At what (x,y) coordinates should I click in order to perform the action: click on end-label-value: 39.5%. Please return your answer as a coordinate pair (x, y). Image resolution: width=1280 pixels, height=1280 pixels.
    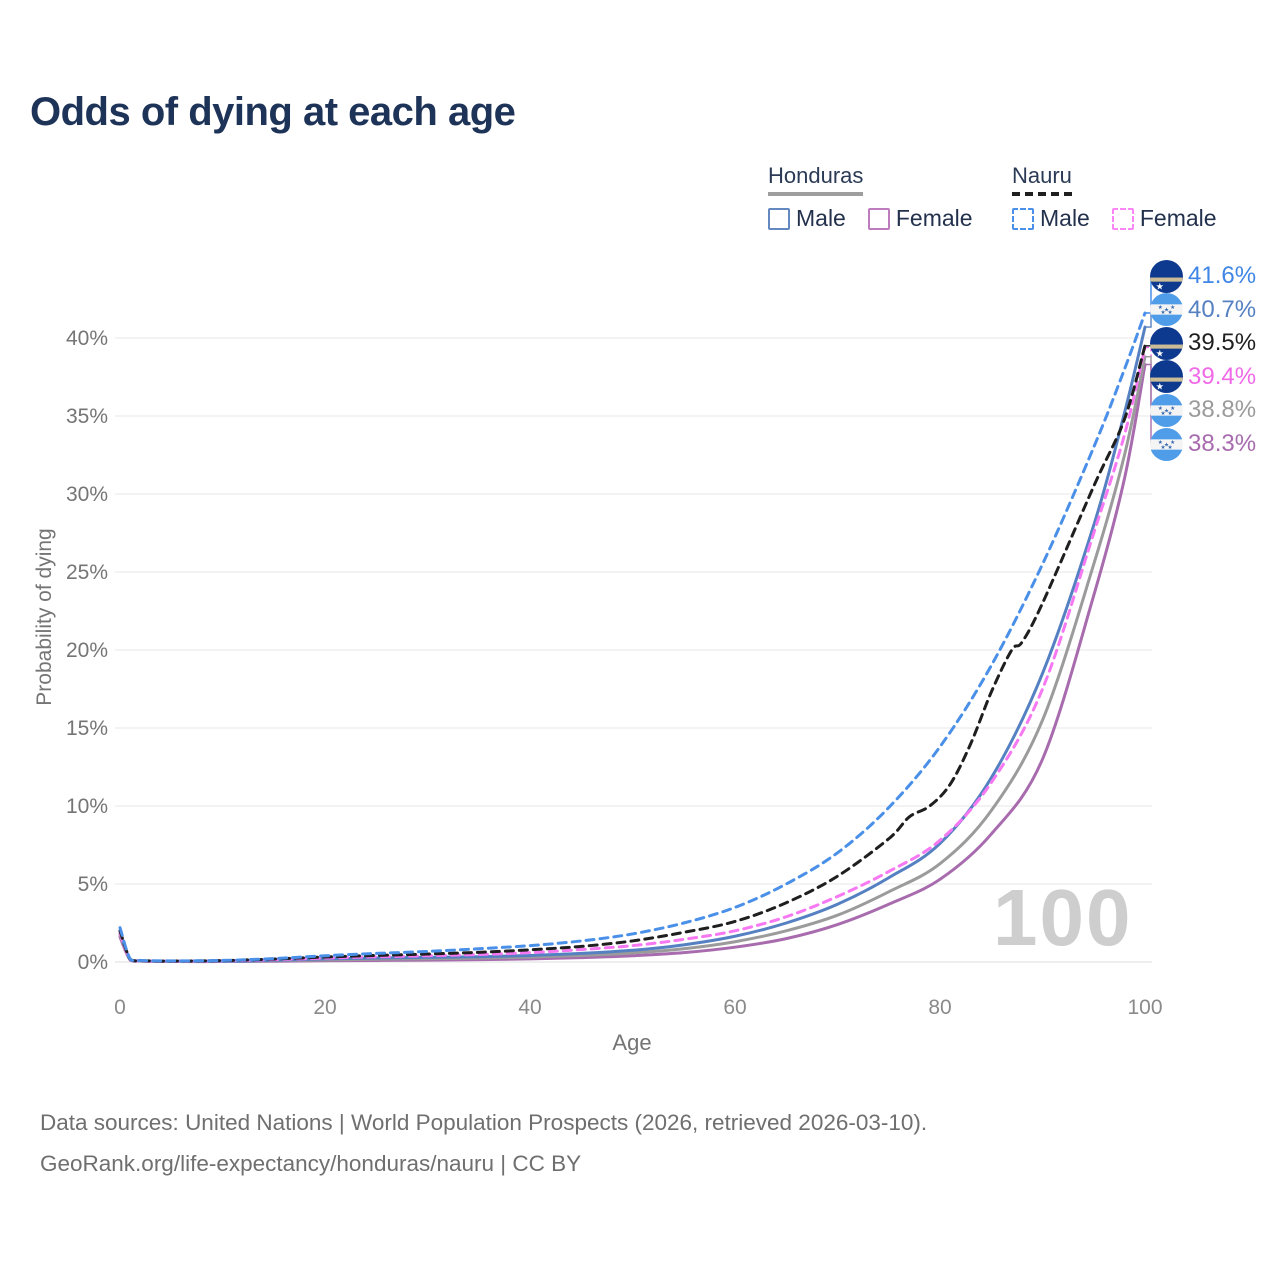
    Looking at the image, I should click on (1222, 343).